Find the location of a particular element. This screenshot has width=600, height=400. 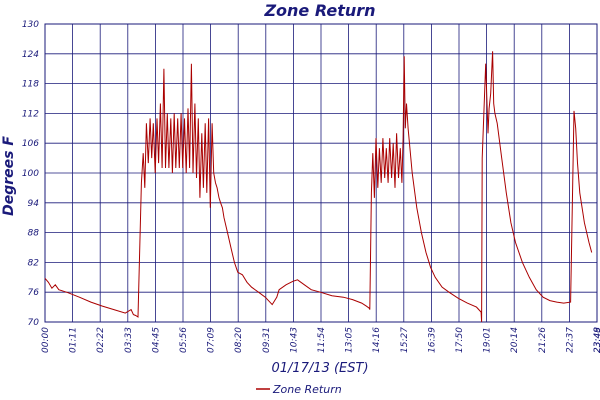

y-tick-label: 94 is located at coordinates (34, 204).